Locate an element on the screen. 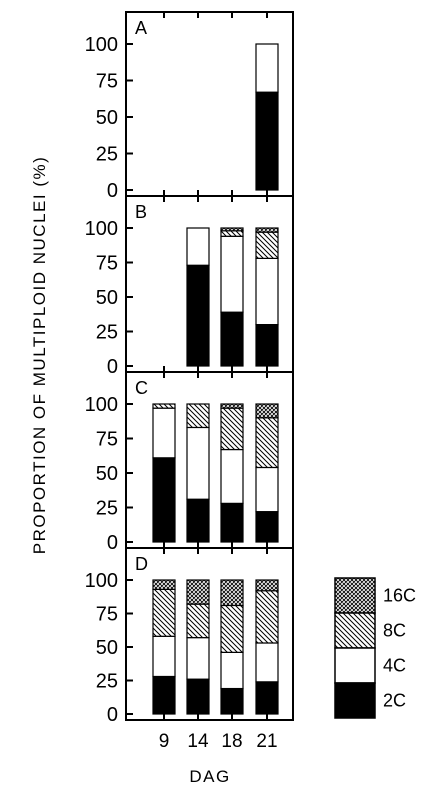 The height and width of the screenshot is (809, 434). legend-label: 16C is located at coordinates (399, 596).